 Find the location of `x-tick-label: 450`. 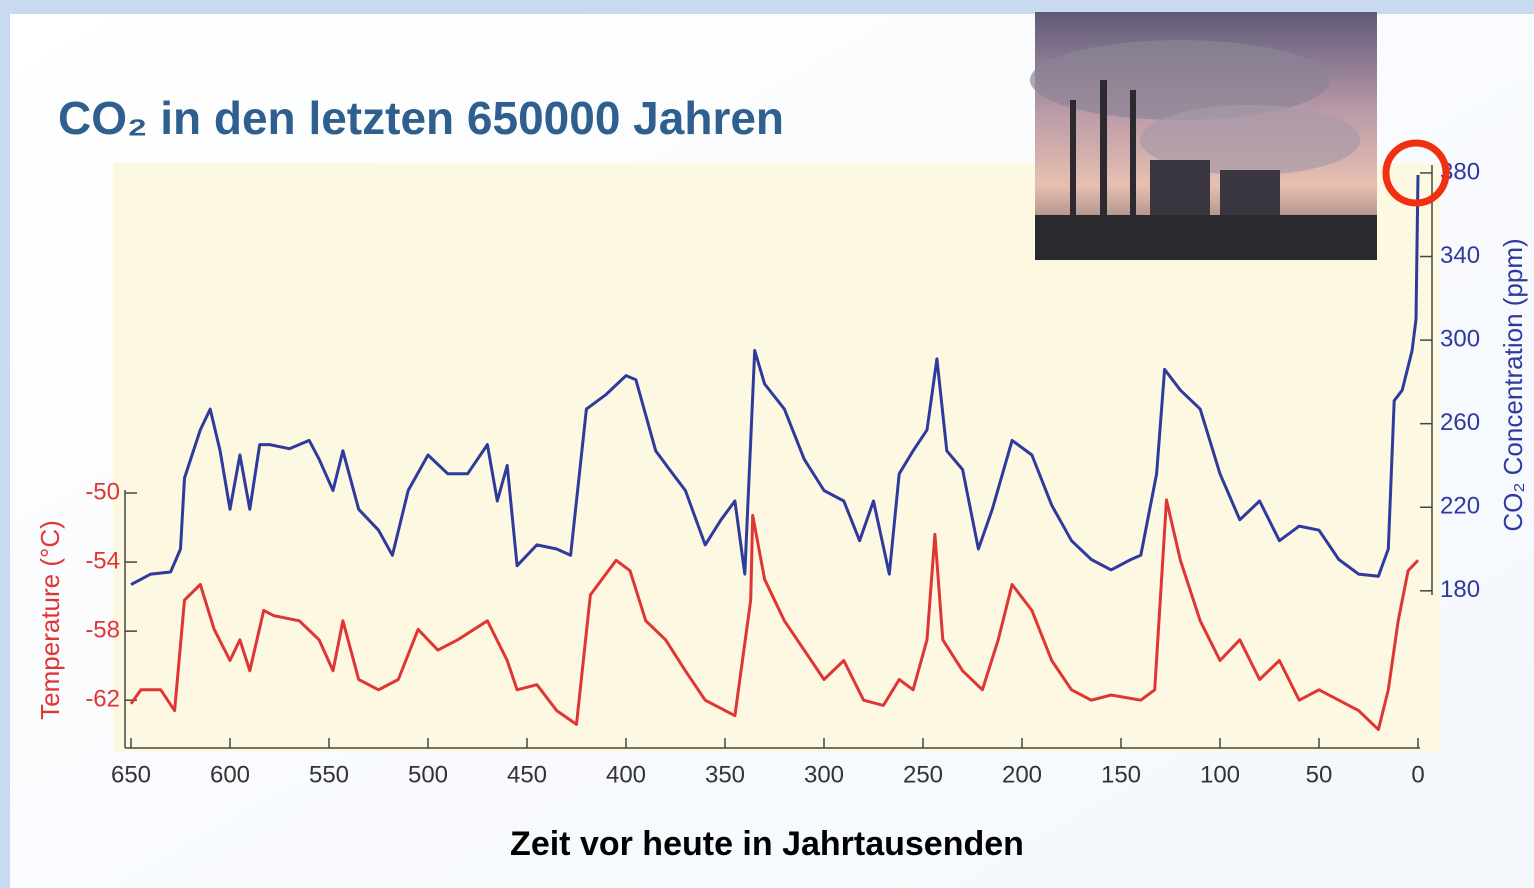

x-tick-label: 450 is located at coordinates (527, 774).